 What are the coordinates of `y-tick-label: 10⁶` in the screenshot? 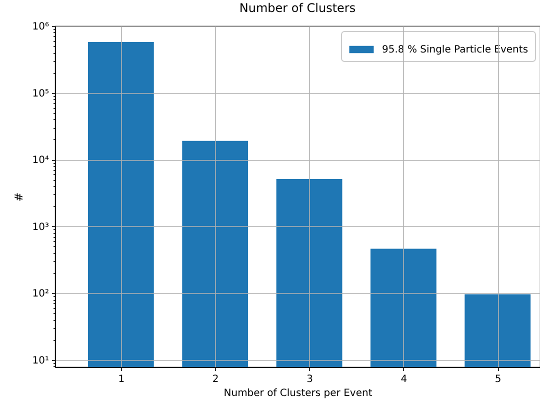 It's located at (40, 27).